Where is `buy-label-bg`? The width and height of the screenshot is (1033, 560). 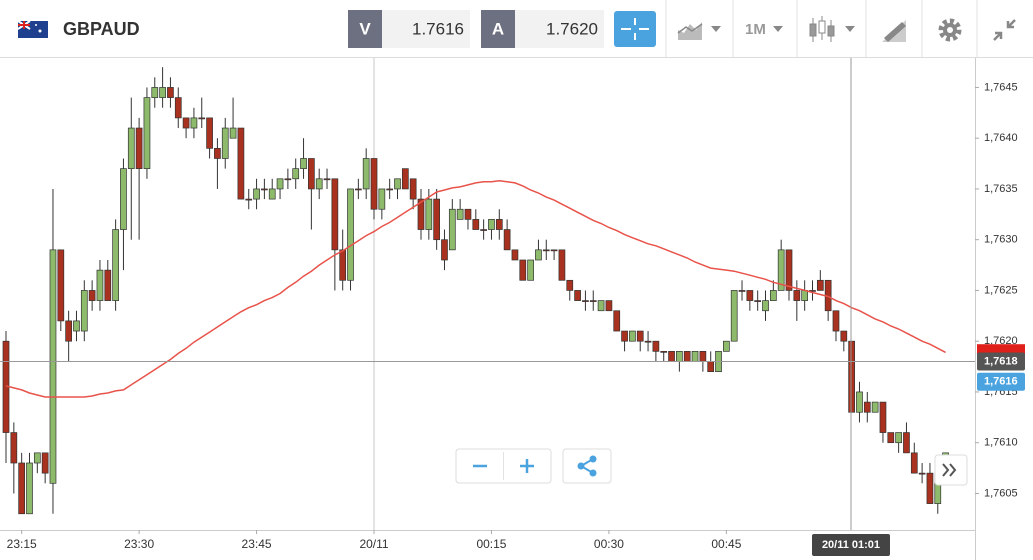
buy-label-bg is located at coordinates (498, 29).